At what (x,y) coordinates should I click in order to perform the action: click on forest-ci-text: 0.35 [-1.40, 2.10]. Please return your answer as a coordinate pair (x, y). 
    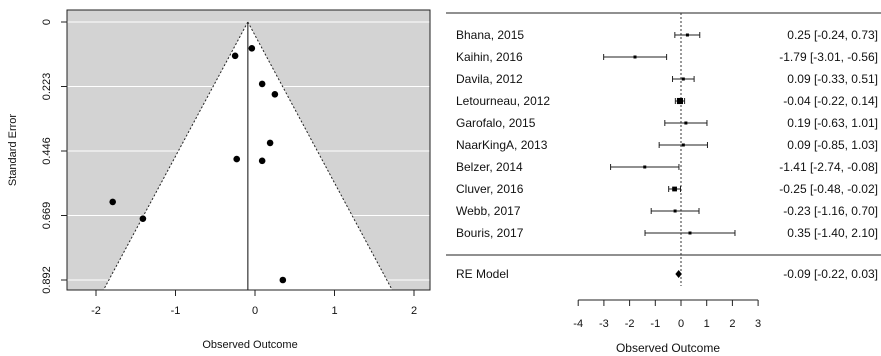
    Looking at the image, I should click on (832, 233).